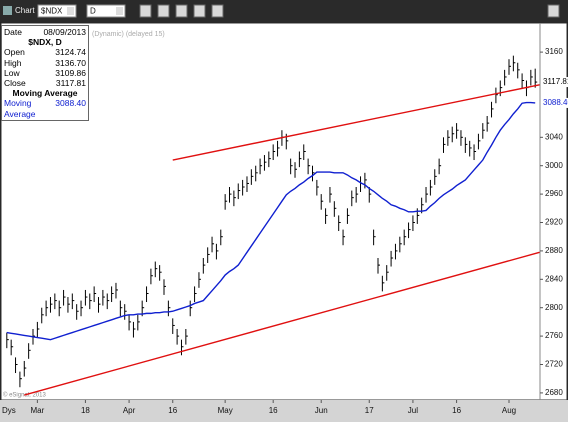 Image resolution: width=568 pixels, height=422 pixels. Describe the element at coordinates (554, 193) in the screenshot. I see `y-tick-label: 2960` at that location.